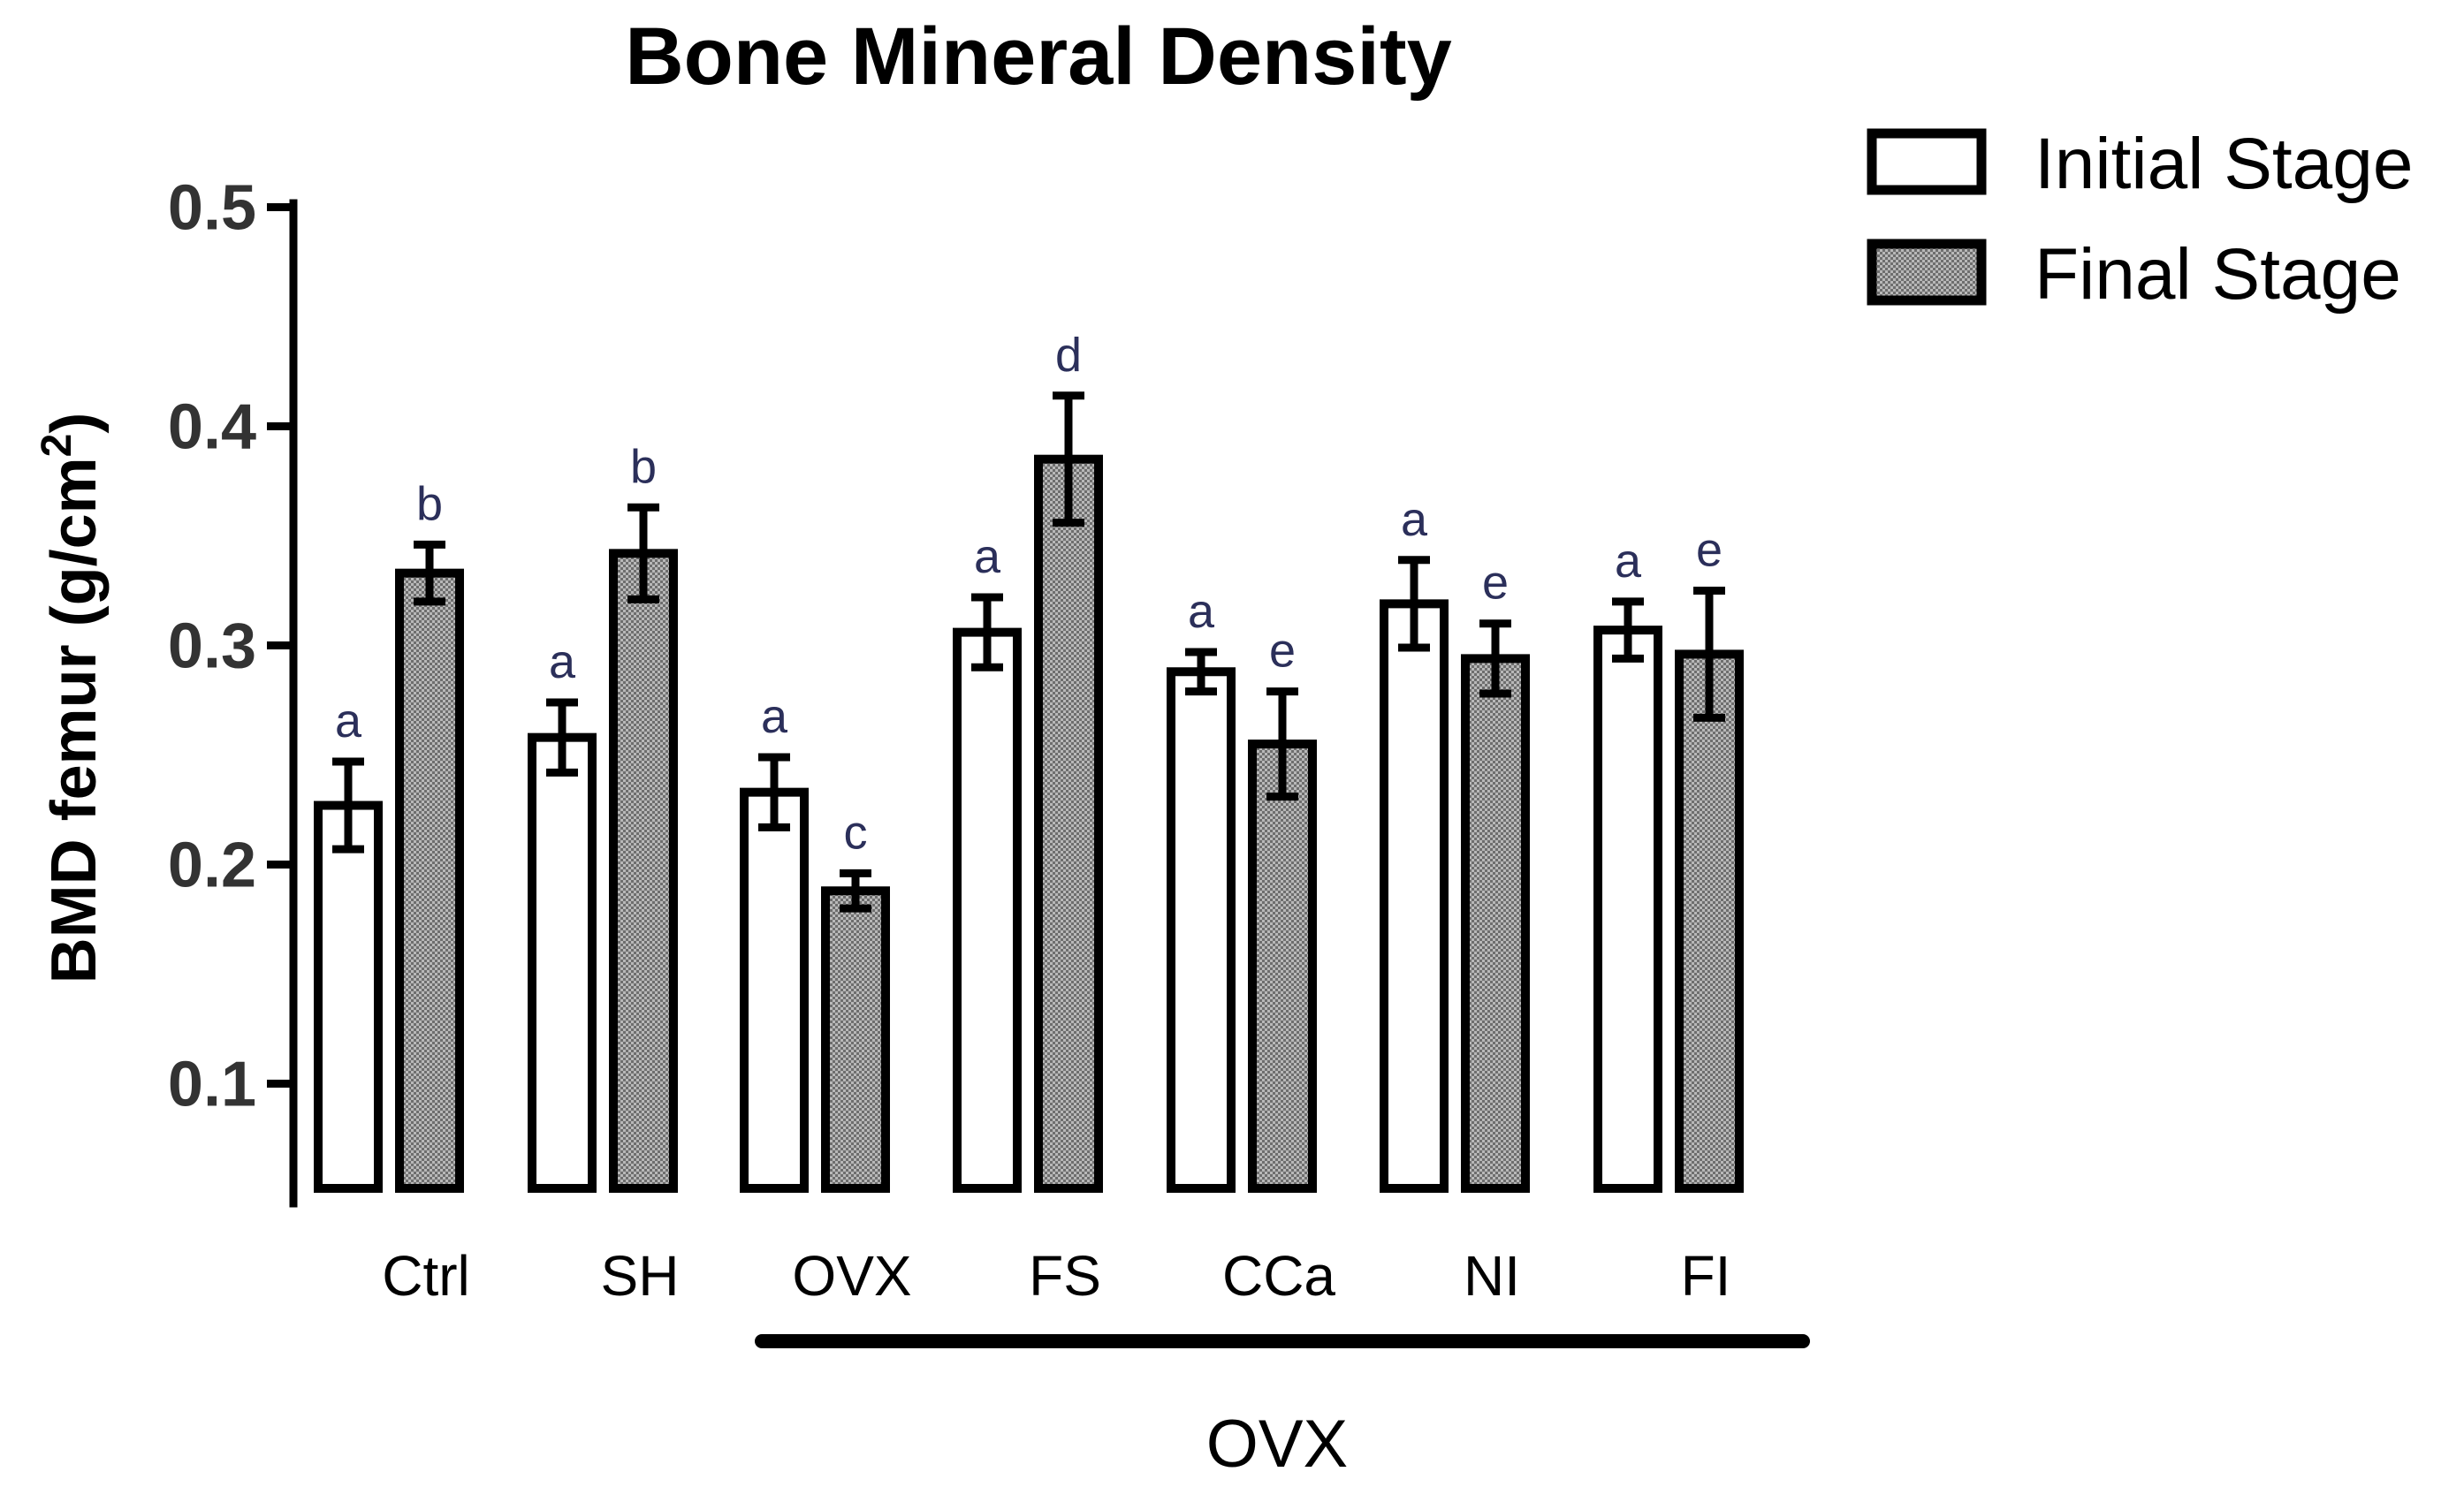 The image size is (2464, 1487). I want to click on y-axis-label-close: ), so click(74, 423).